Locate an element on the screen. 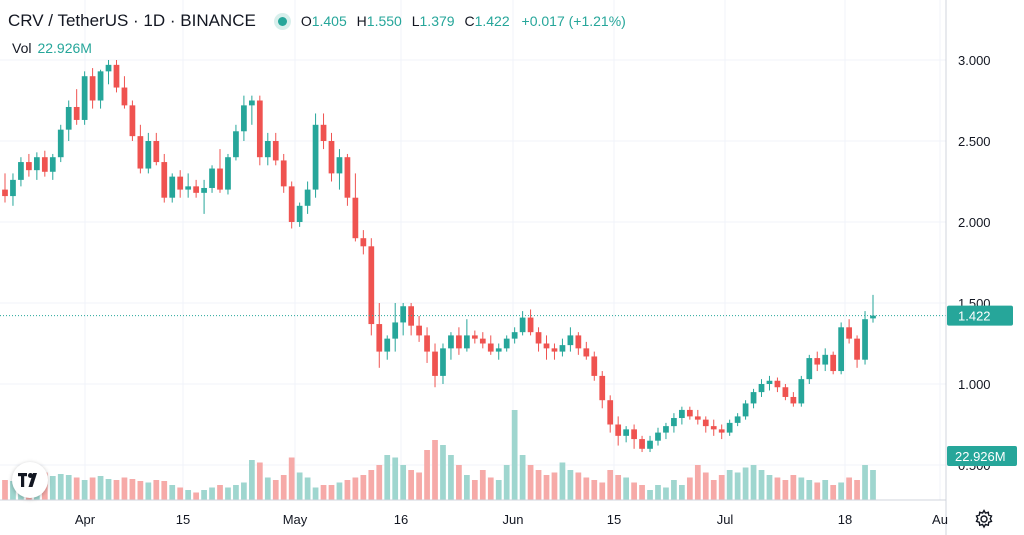 The image size is (1024, 535). x-tick-label: Au is located at coordinates (940, 519).